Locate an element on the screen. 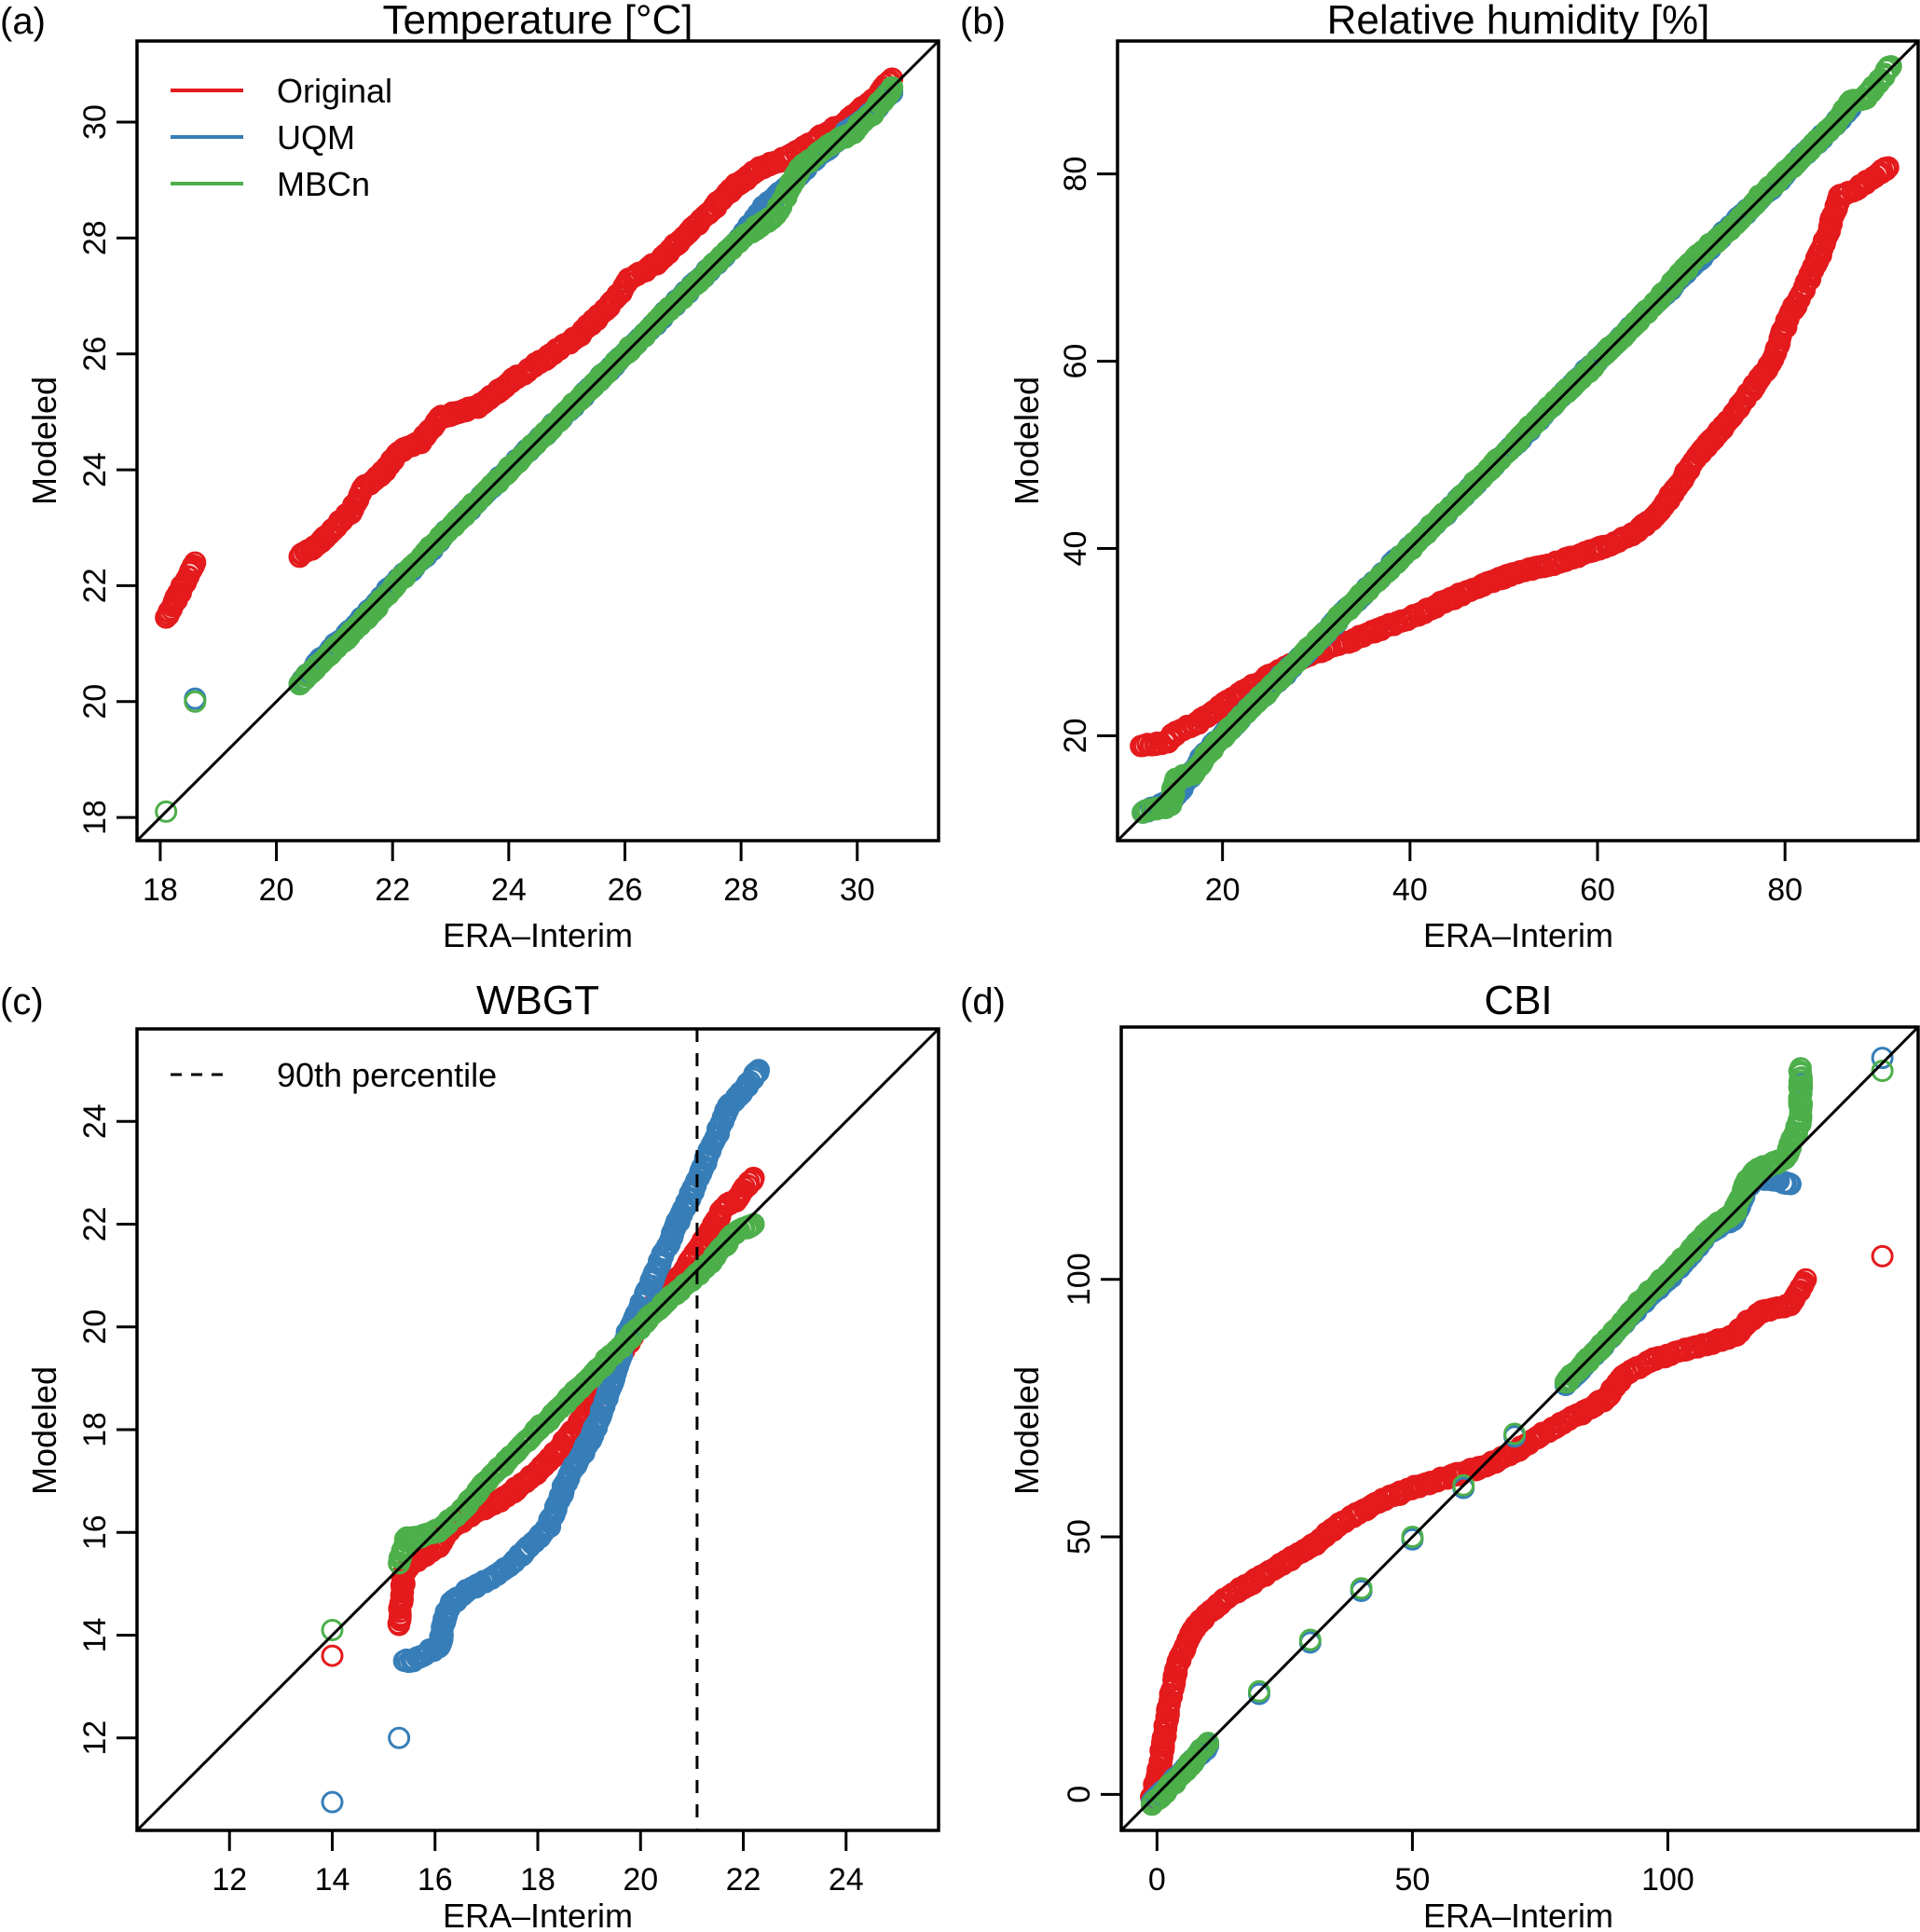 The height and width of the screenshot is (1932, 1920). y-tick-label: 100 is located at coordinates (1079, 1279).